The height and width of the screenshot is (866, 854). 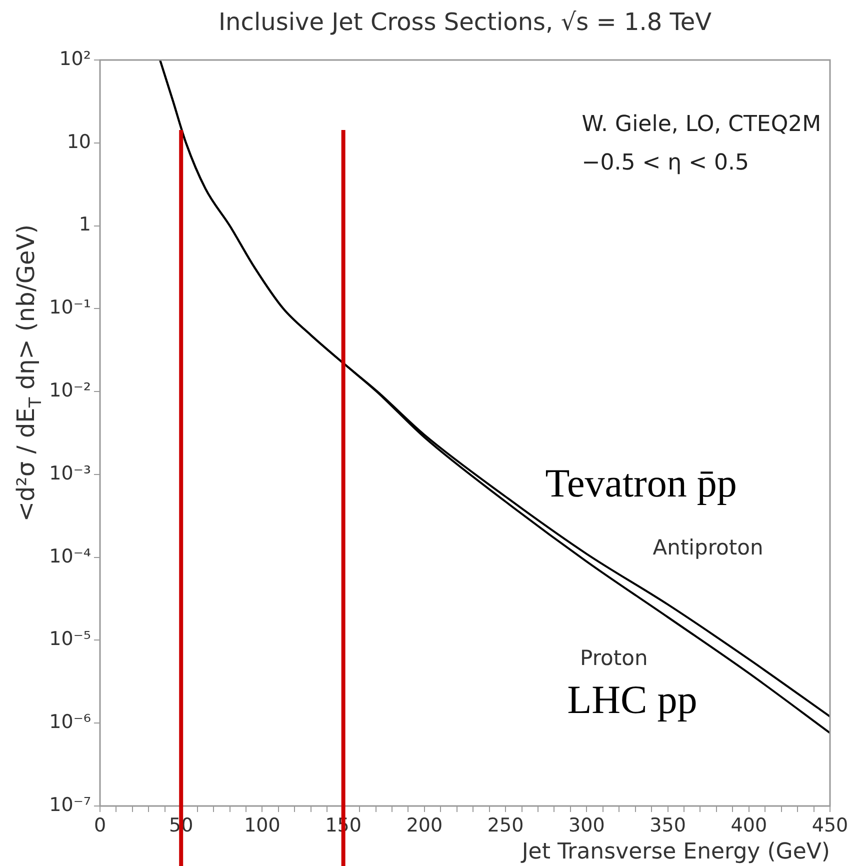 I want to click on x-tick-label: 450, so click(x=830, y=825).